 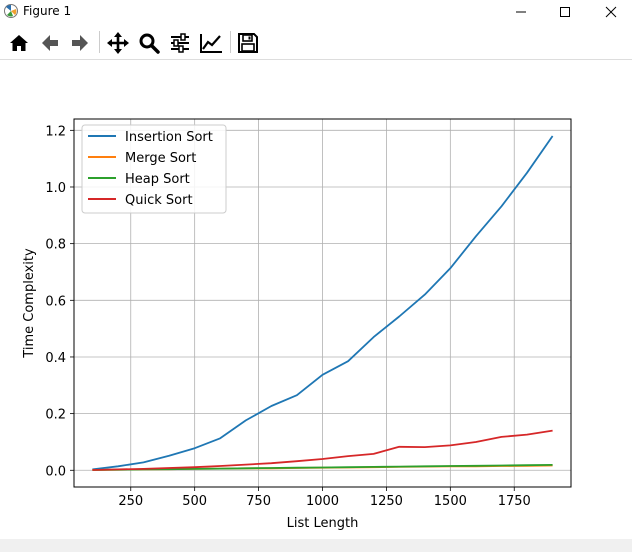 What do you see at coordinates (450, 501) in the screenshot?
I see `x-tick-label: 1500` at bounding box center [450, 501].